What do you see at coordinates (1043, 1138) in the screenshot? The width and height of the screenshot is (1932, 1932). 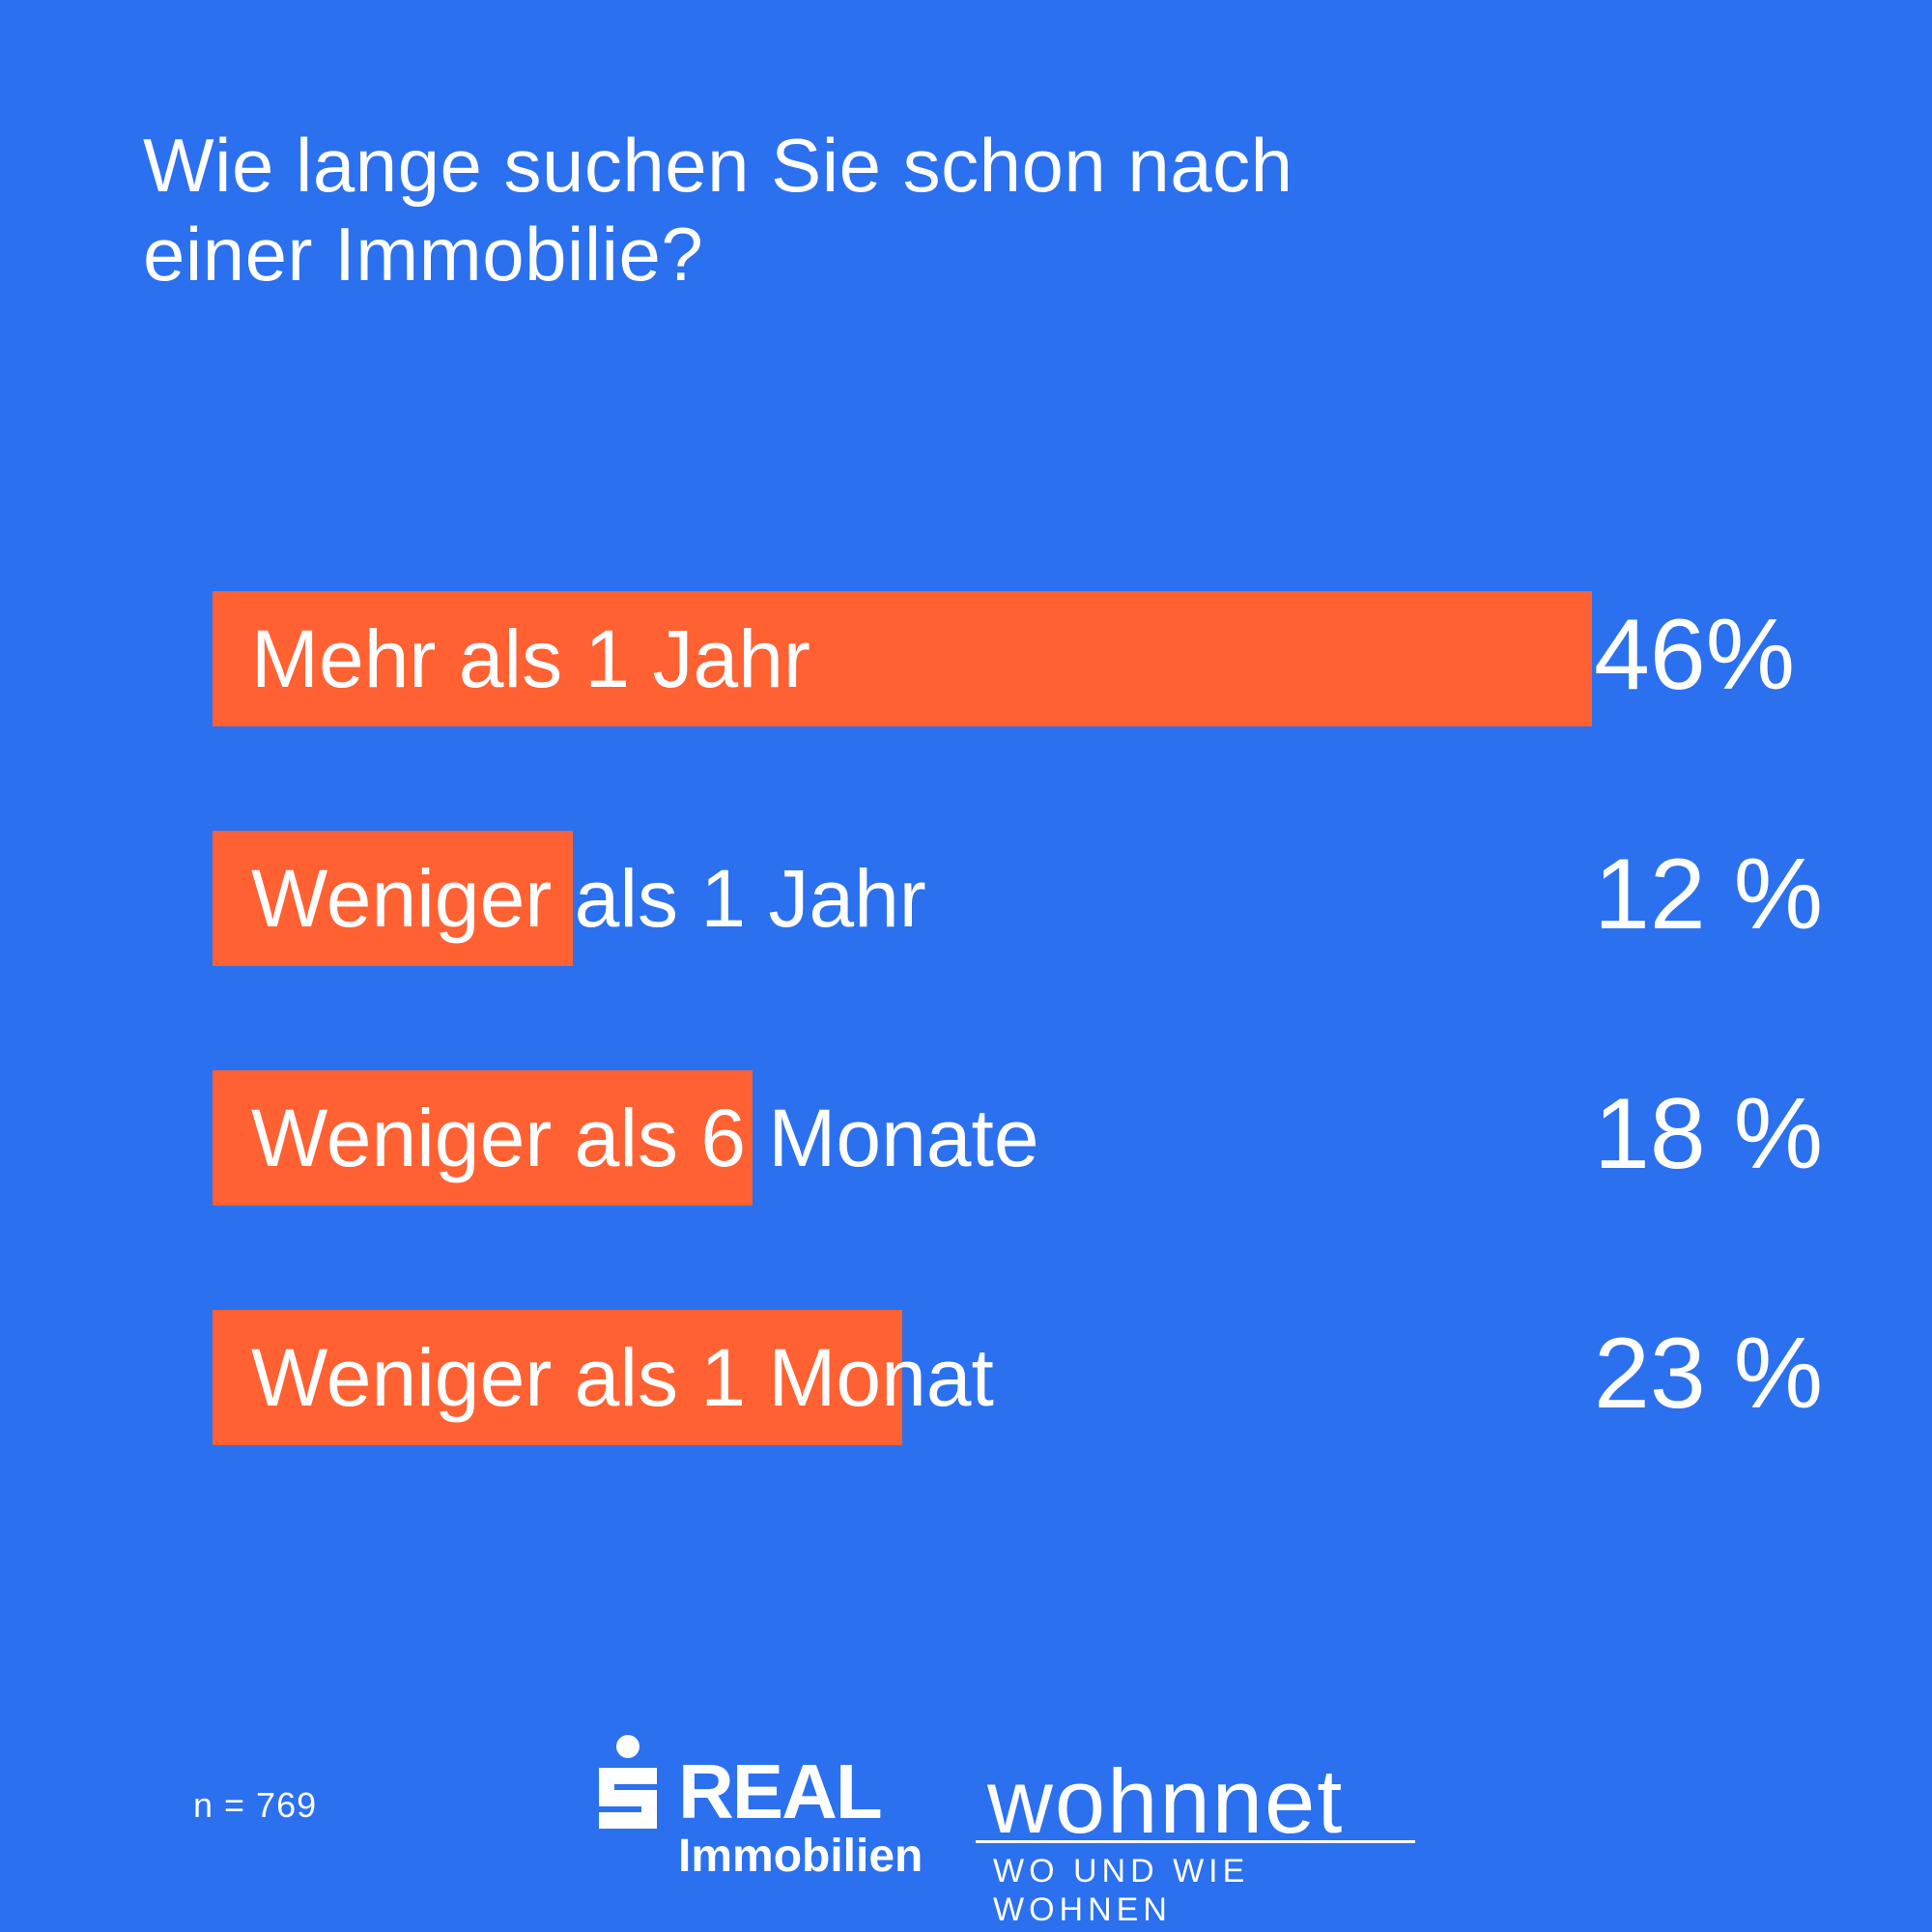 I see `bar-row: Weniger als 6 Monate 18 %` at bounding box center [1043, 1138].